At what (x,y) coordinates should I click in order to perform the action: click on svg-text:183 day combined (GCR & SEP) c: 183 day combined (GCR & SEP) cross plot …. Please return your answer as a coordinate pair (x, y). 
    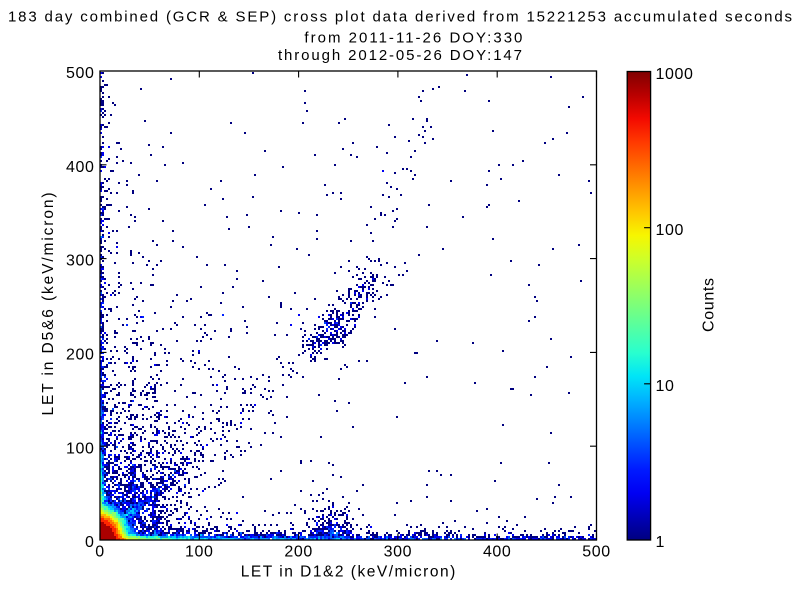
    Looking at the image, I should click on (400, 17).